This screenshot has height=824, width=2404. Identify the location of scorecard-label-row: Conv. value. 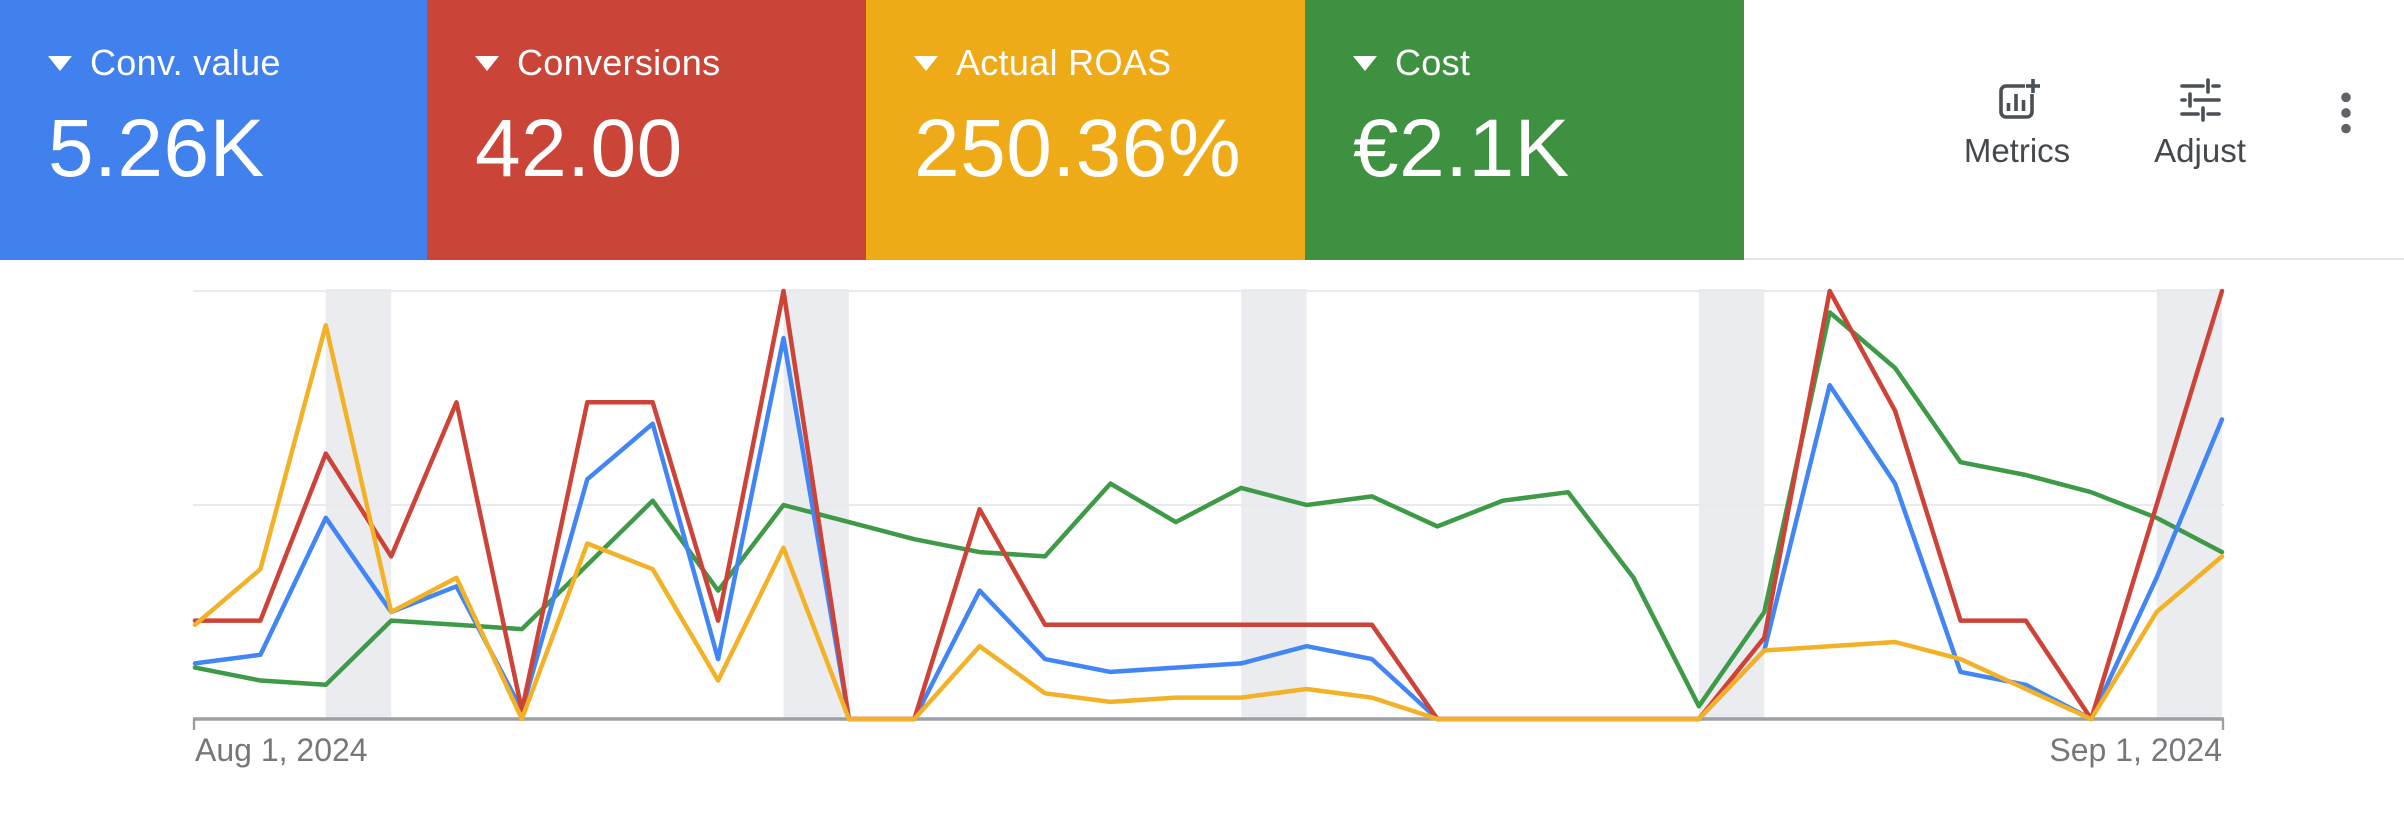
(237, 63).